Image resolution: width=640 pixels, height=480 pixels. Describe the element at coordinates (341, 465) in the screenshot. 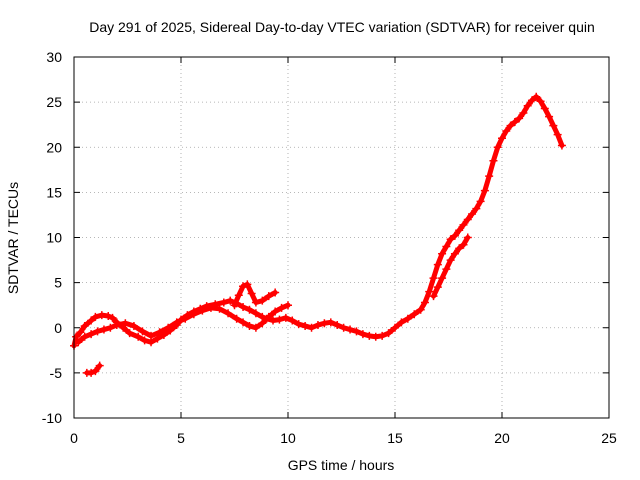

I see `x-axis-label: GPS time / hours` at that location.